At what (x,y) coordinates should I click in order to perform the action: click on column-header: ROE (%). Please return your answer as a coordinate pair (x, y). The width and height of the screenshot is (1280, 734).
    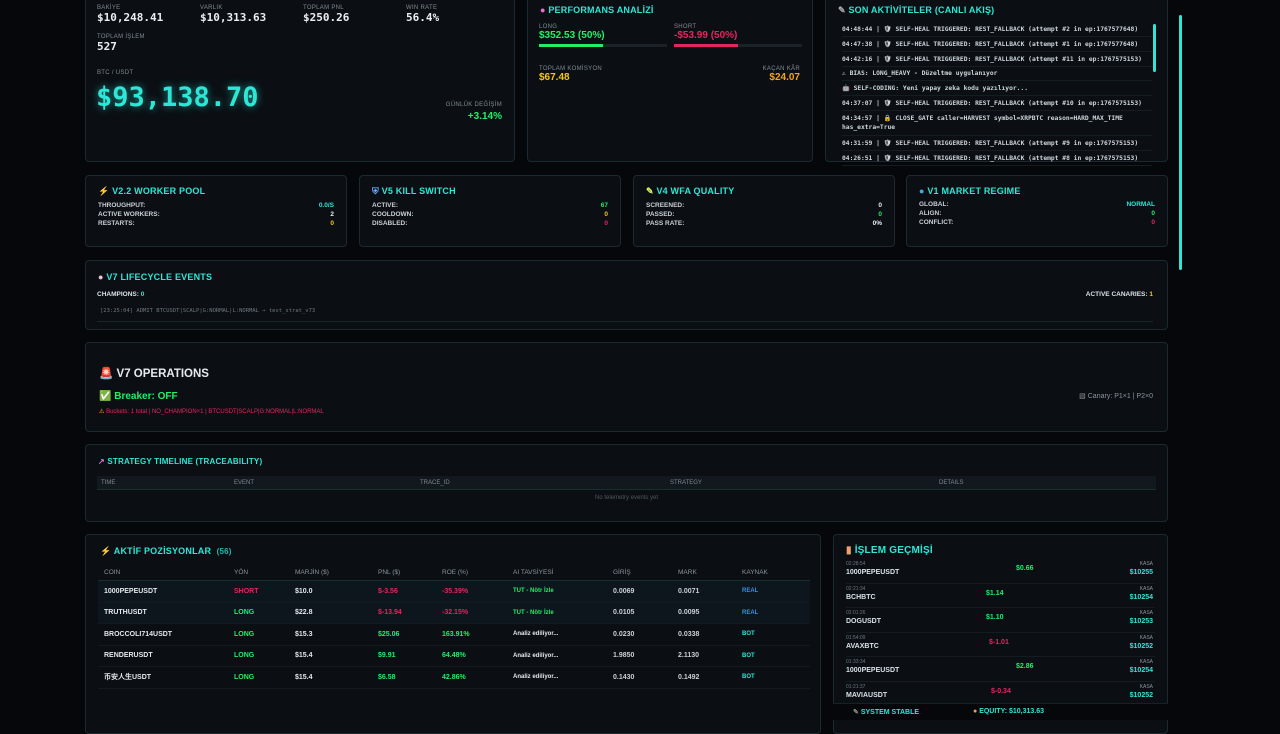
    Looking at the image, I should click on (477, 572).